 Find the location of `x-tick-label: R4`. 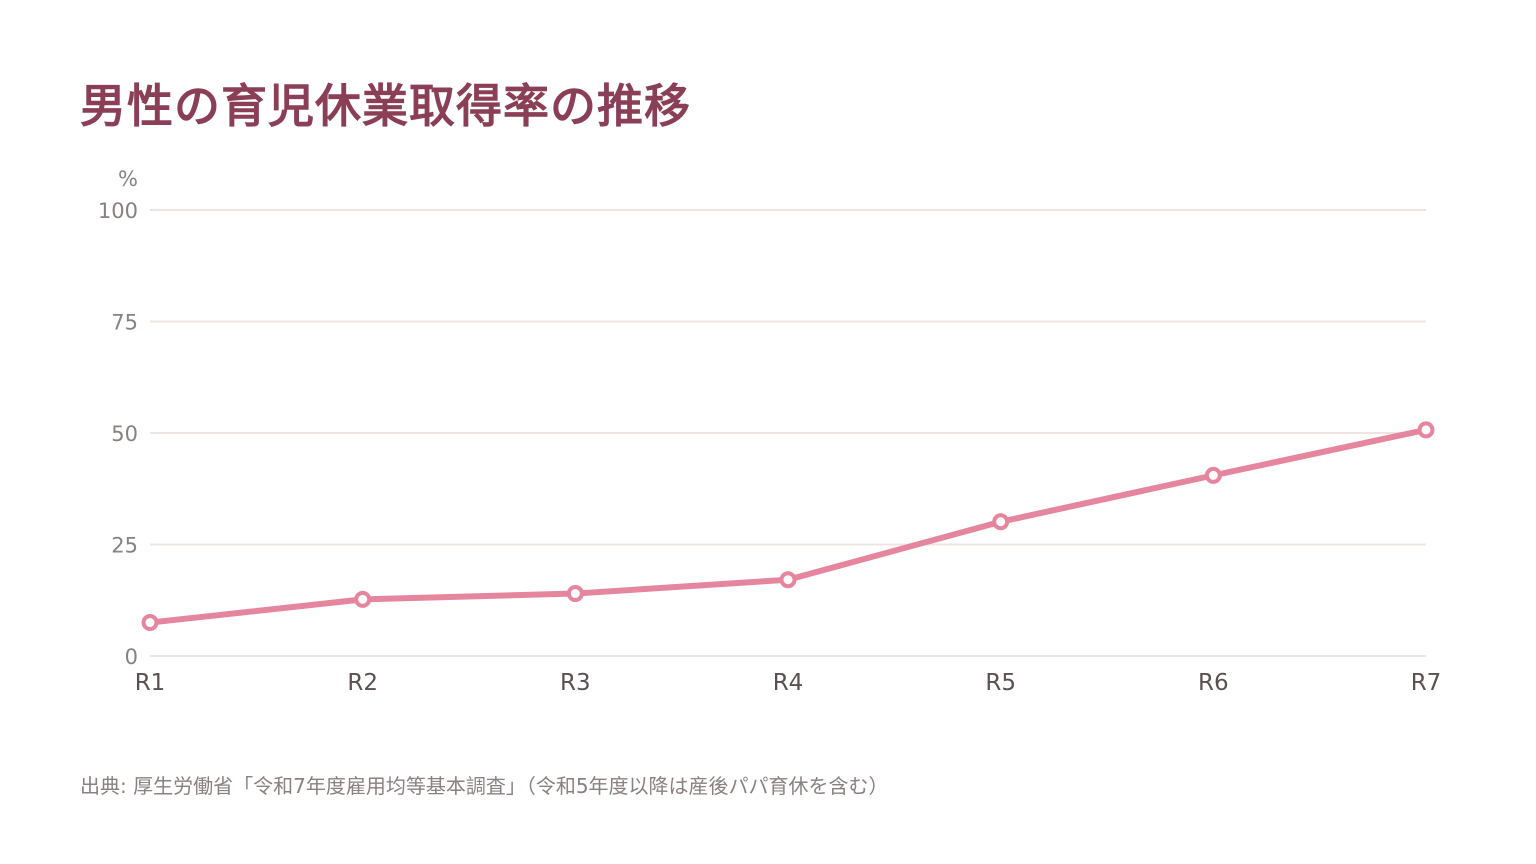

x-tick-label: R4 is located at coordinates (788, 683).